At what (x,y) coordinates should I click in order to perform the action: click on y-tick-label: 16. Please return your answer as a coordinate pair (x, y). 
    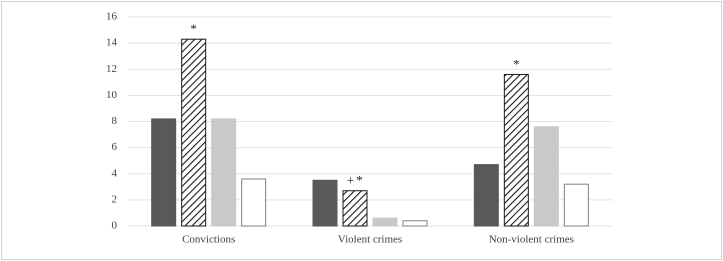
    Looking at the image, I should click on (112, 17).